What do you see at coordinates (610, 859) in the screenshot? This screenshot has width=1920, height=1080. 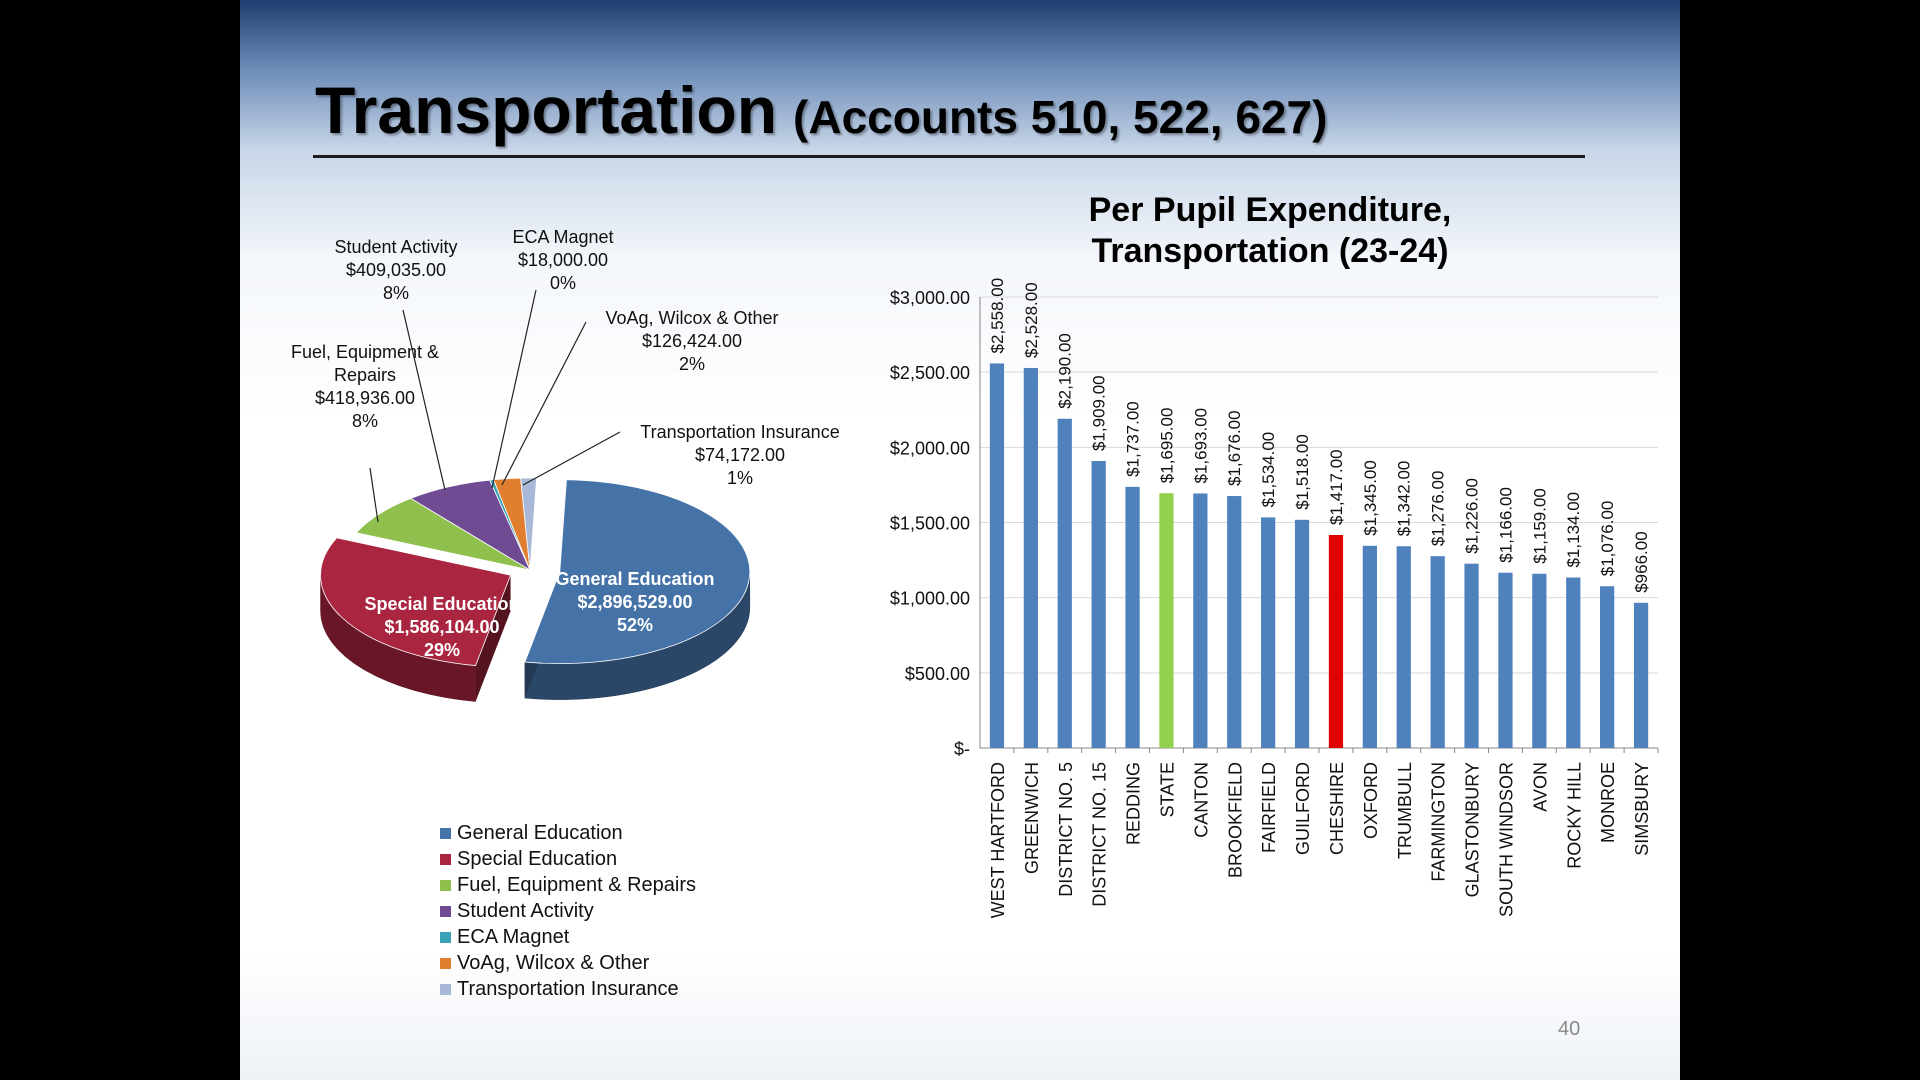 I see `legend-item: Special Education` at bounding box center [610, 859].